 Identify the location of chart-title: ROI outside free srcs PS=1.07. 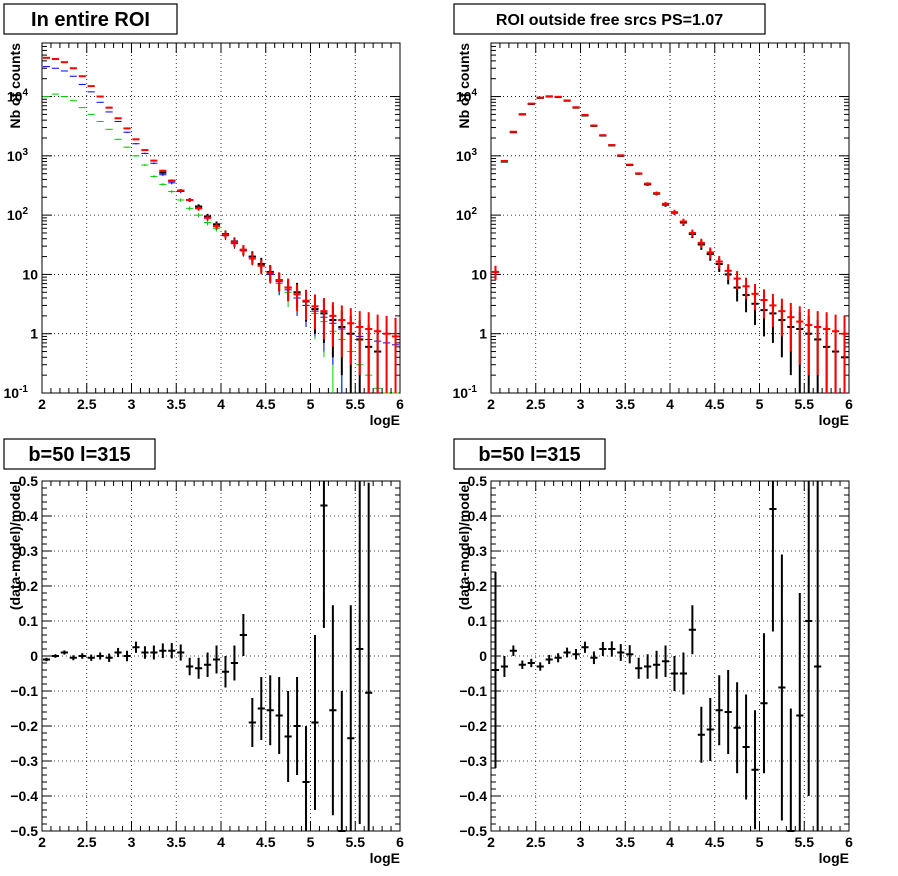
(609, 20).